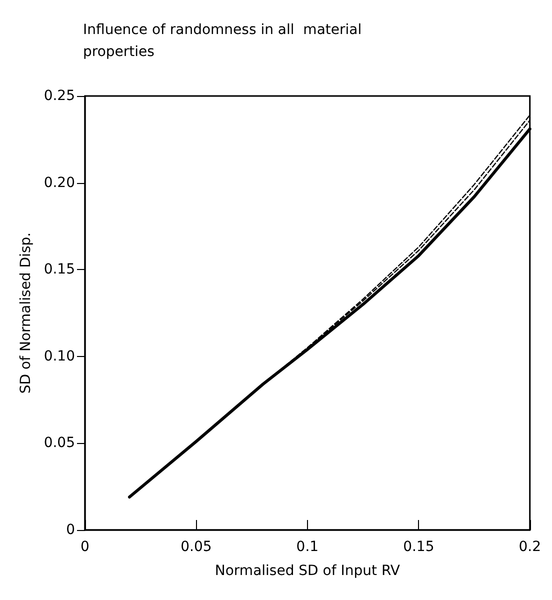 The width and height of the screenshot is (552, 600). Describe the element at coordinates (59, 356) in the screenshot. I see `y-tick-label: 0.10` at that location.